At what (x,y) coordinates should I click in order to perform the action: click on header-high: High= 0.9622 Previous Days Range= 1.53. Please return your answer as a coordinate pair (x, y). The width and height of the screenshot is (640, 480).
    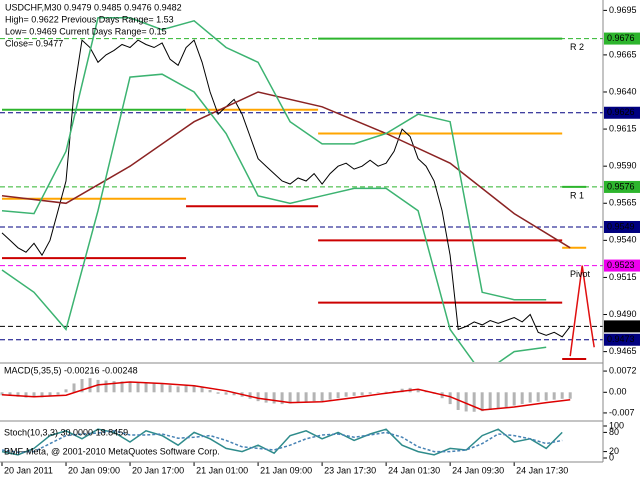
    Looking at the image, I should click on (89, 19).